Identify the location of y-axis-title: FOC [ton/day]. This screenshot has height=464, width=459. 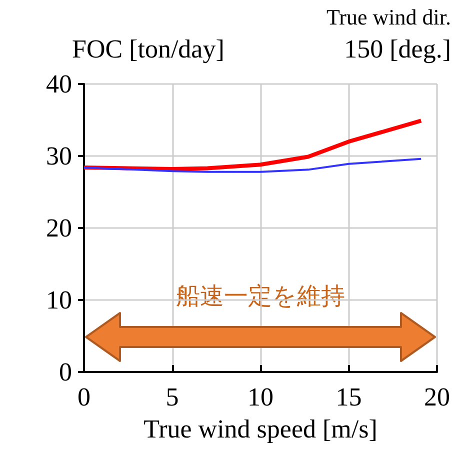
(148, 49).